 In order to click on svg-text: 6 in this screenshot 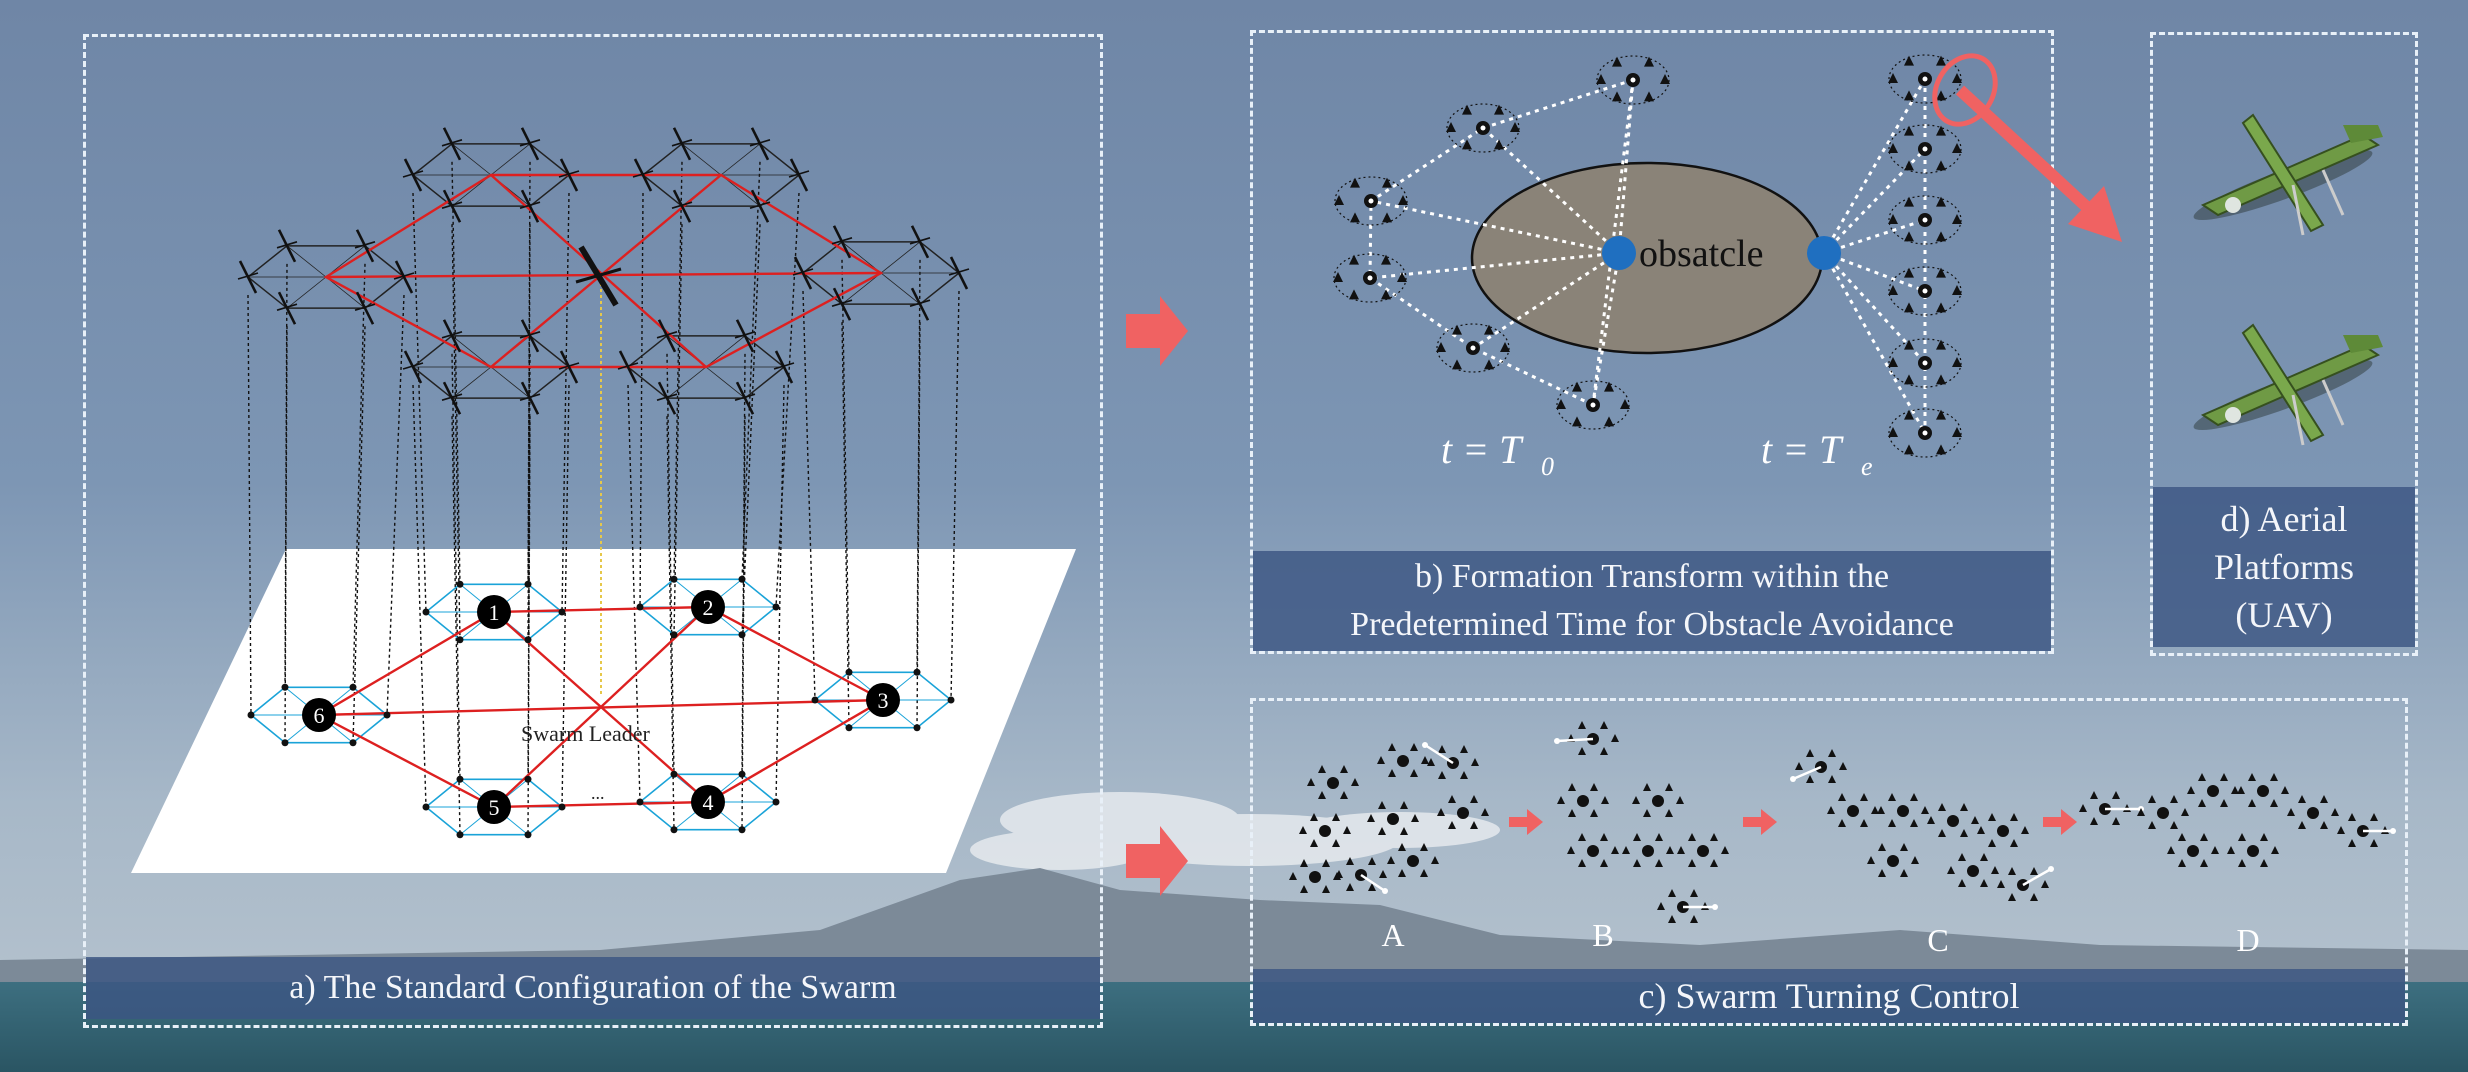, I will do `click(319, 715)`.